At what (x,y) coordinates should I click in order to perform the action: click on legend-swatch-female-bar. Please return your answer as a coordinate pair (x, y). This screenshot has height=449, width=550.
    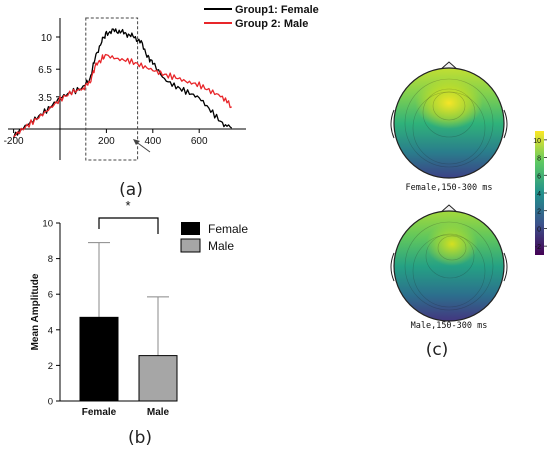
    Looking at the image, I should click on (190, 228).